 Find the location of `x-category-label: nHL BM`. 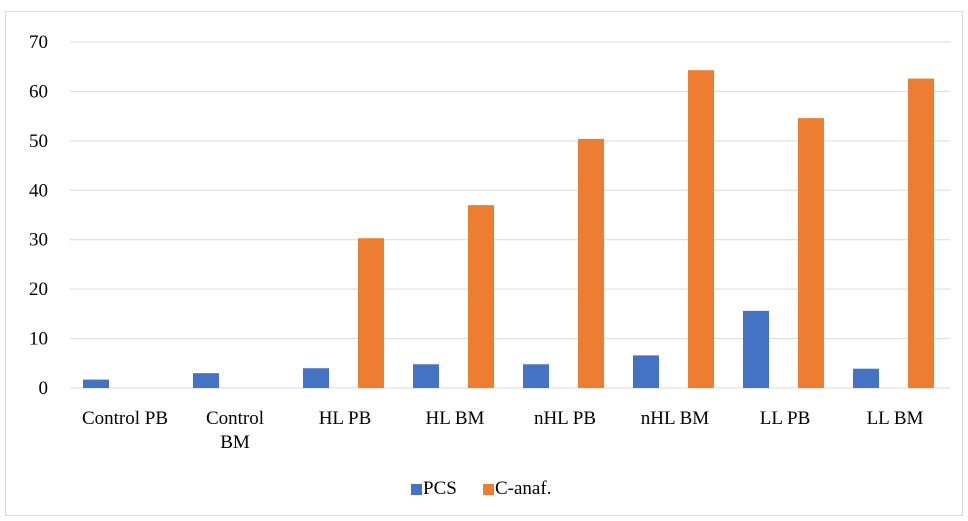

x-category-label: nHL BM is located at coordinates (675, 418).